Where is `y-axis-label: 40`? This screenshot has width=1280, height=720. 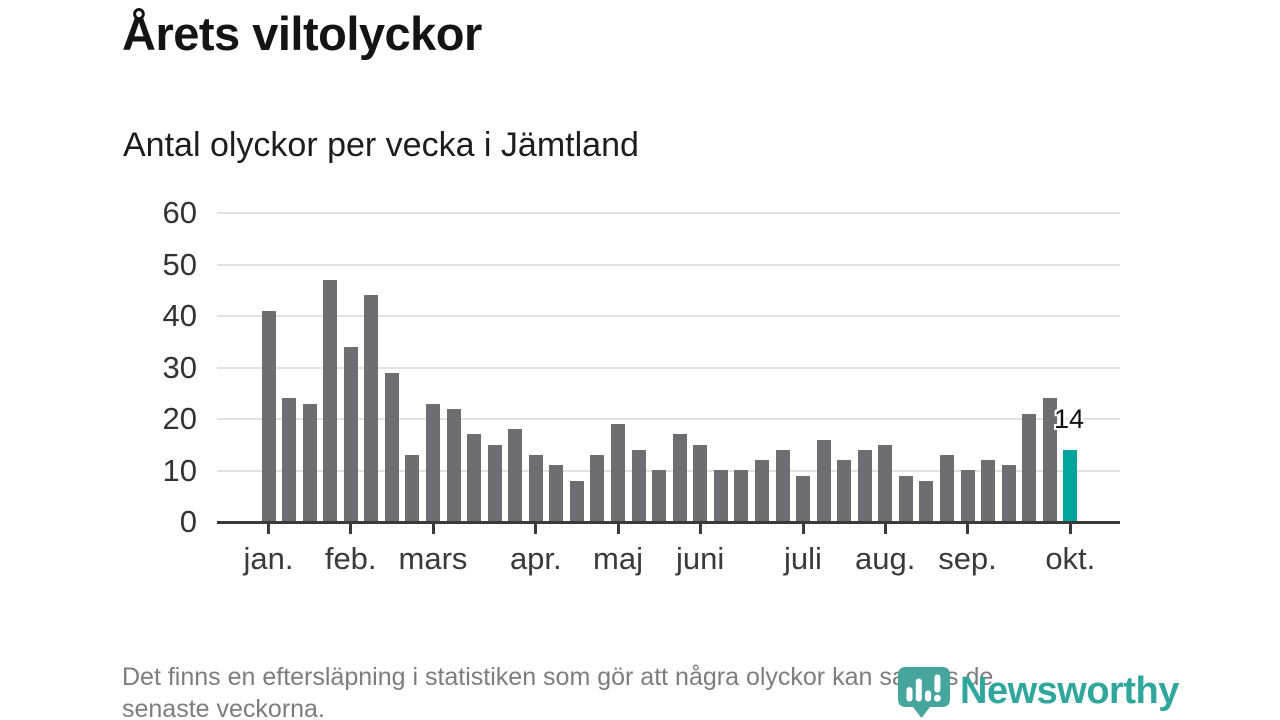 y-axis-label: 40 is located at coordinates (179, 315).